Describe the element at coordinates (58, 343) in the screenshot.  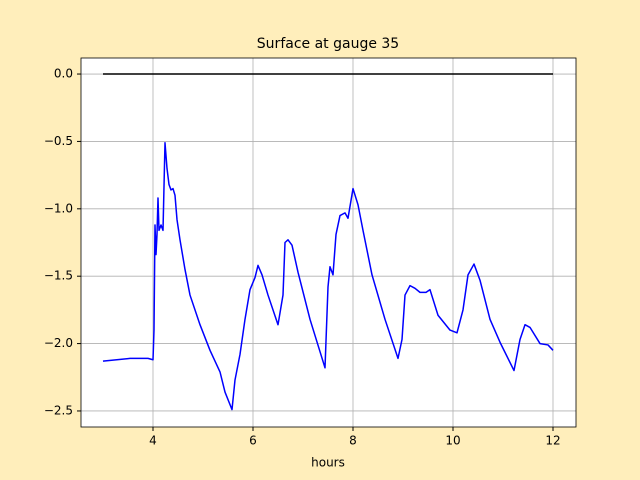
I see `y-tick-label: −2.0` at that location.